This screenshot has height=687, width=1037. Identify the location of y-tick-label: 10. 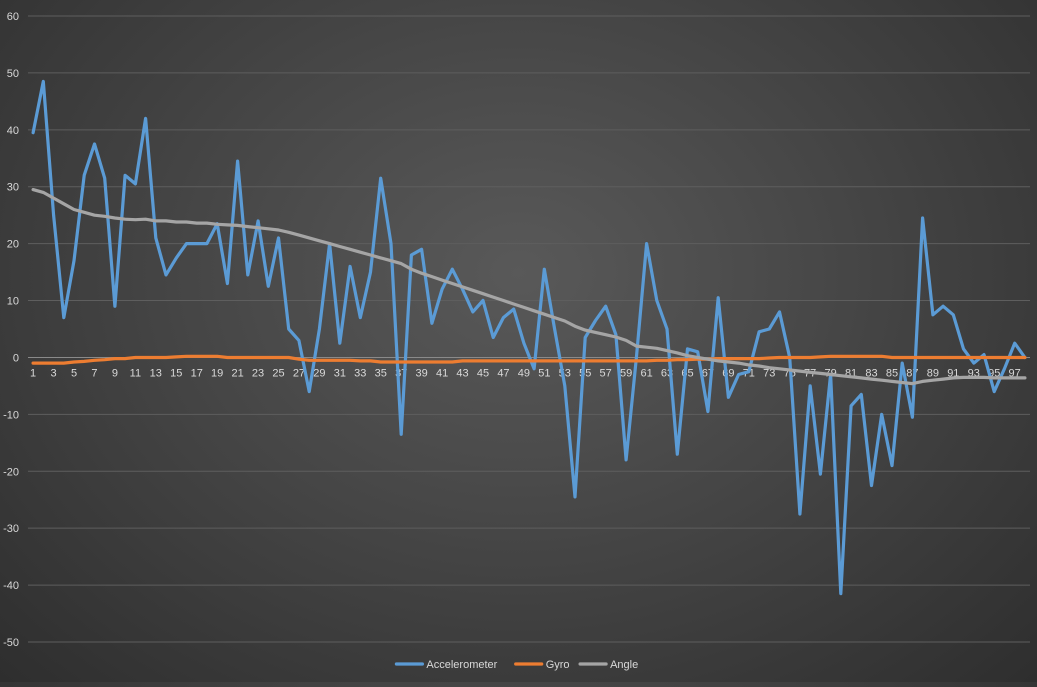
(13, 302).